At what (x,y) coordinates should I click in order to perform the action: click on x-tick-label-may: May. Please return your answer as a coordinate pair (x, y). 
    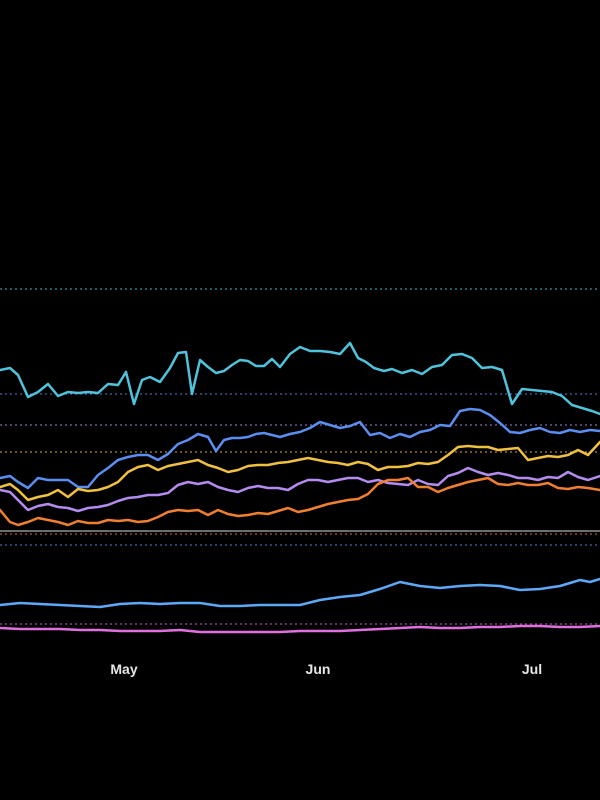
    Looking at the image, I should click on (123, 669).